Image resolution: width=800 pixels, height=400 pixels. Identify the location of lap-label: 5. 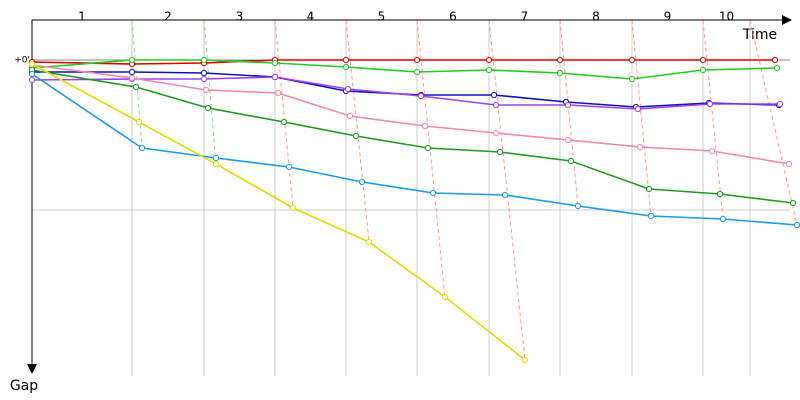
(382, 17).